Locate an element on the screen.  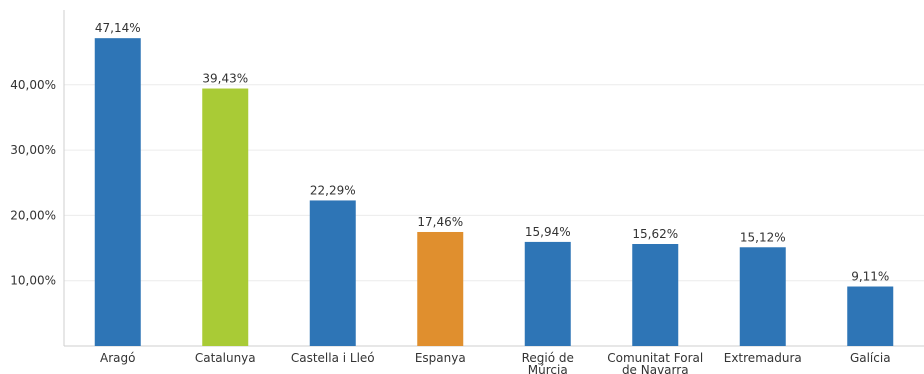
x-tick-label: Catalunya is located at coordinates (225, 358).